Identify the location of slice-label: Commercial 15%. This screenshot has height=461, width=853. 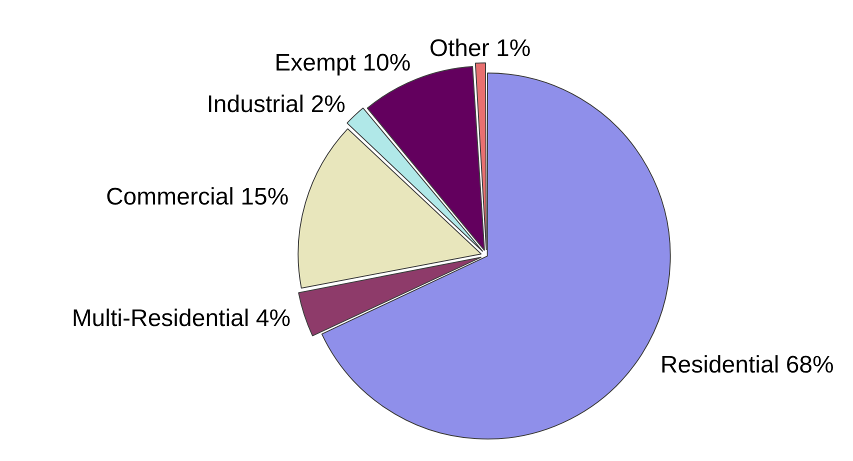
(197, 197).